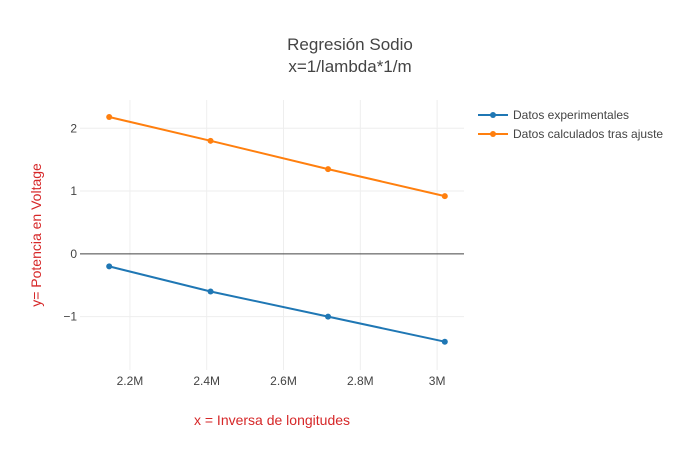 This screenshot has width=700, height=450. What do you see at coordinates (272, 420) in the screenshot?
I see `x-axis-title: x = Inversa de longitudes` at bounding box center [272, 420].